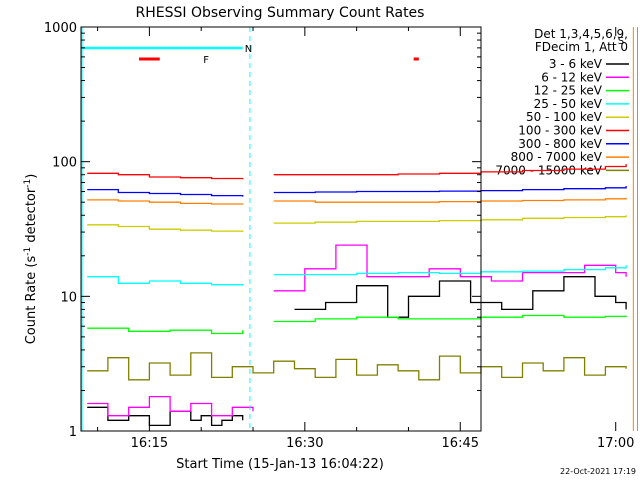  Describe the element at coordinates (564, 117) in the screenshot. I see `legend-label-5: 50 - 100 keV` at that location.